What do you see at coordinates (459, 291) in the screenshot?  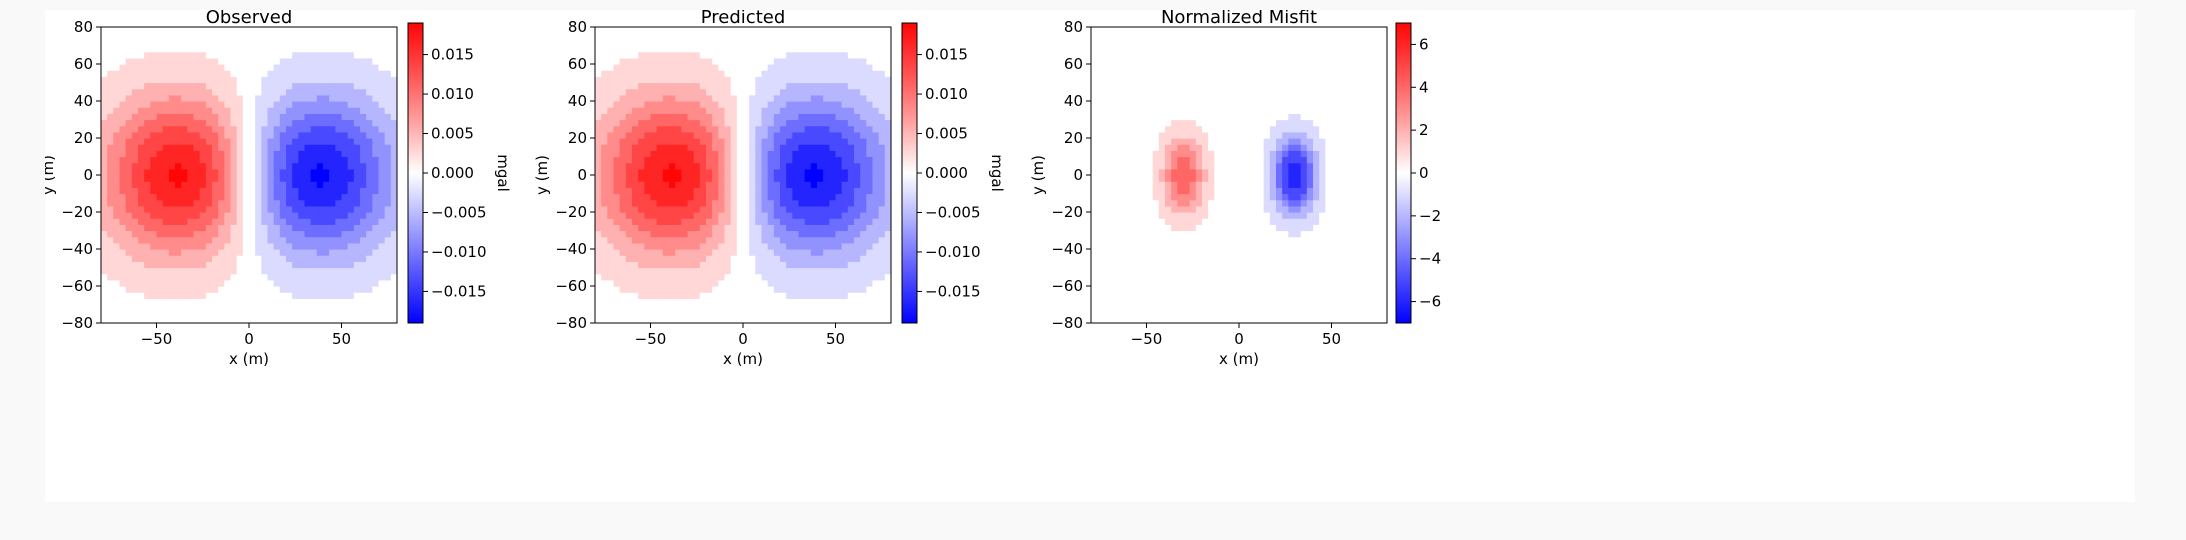 I see `colorbar-tick-label: −0.015` at bounding box center [459, 291].